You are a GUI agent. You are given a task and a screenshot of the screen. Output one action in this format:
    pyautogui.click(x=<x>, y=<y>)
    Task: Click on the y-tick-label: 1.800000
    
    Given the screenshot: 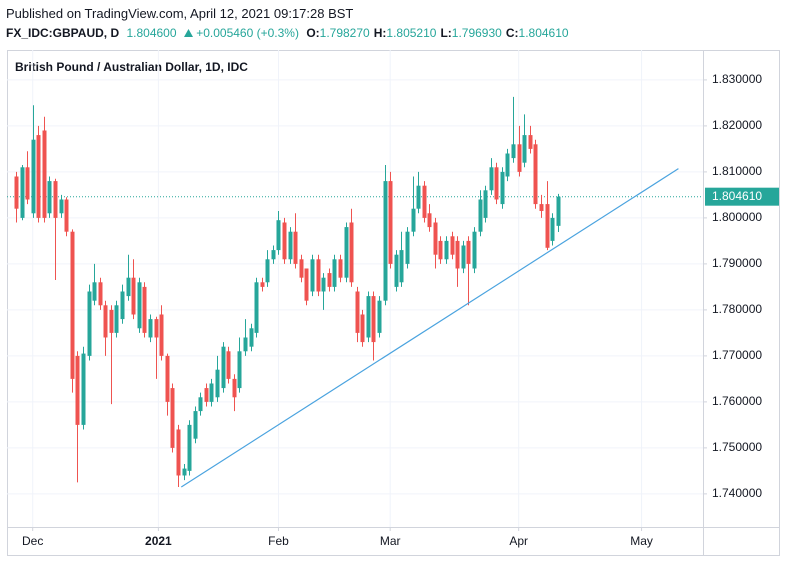 What is the action you would take?
    pyautogui.click(x=737, y=217)
    